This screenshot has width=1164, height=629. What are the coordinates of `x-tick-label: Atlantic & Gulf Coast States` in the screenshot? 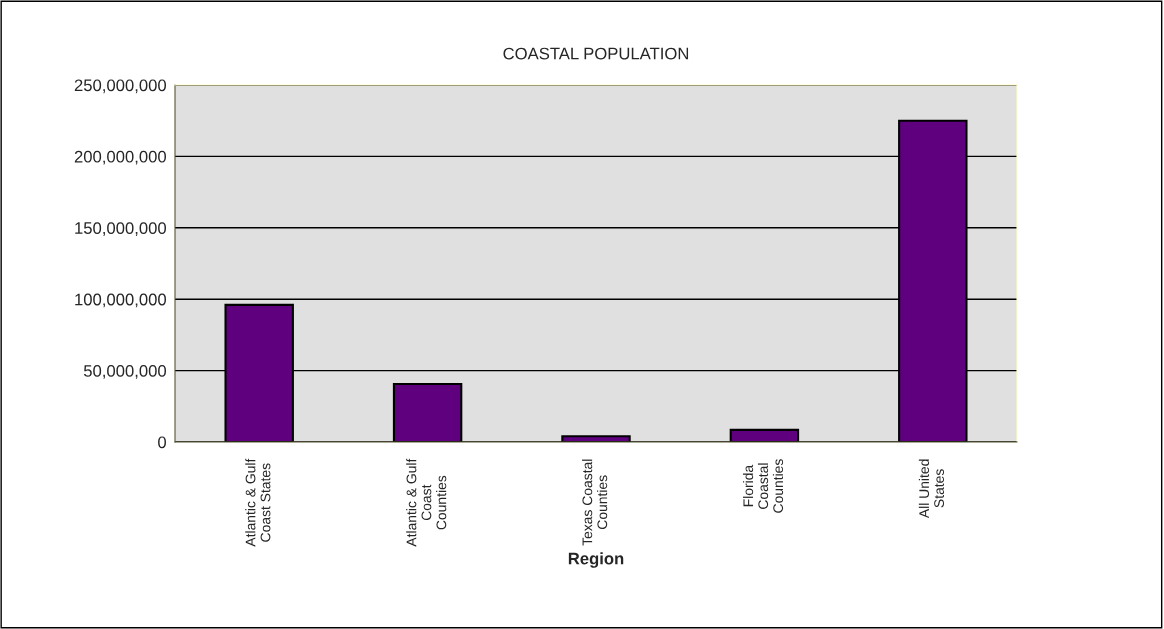 It's located at (258, 502).